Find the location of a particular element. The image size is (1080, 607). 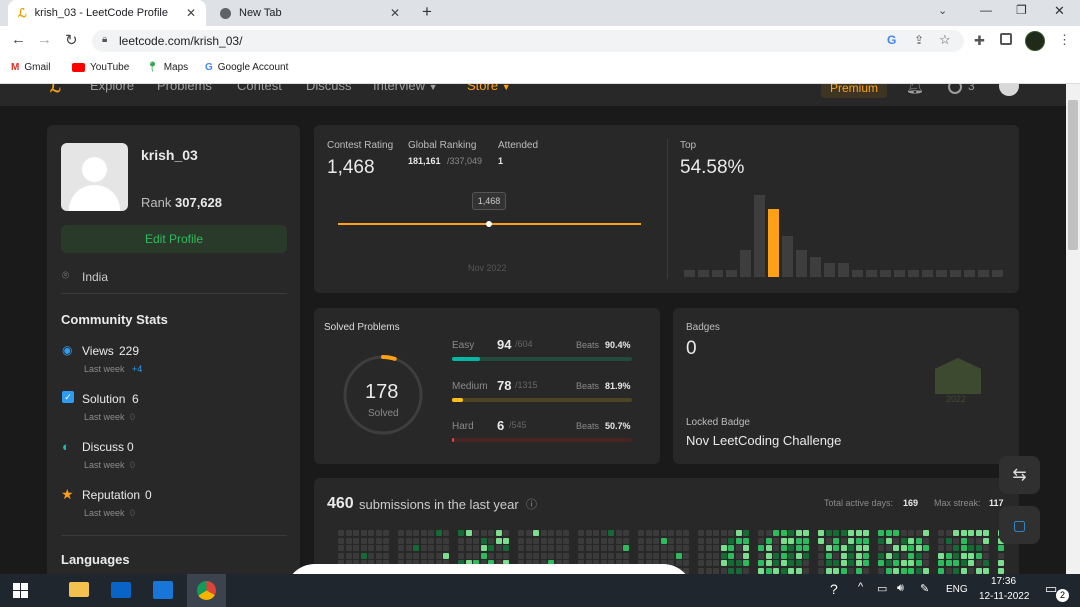

nav-interview: Interview ▼ is located at coordinates (405, 88).